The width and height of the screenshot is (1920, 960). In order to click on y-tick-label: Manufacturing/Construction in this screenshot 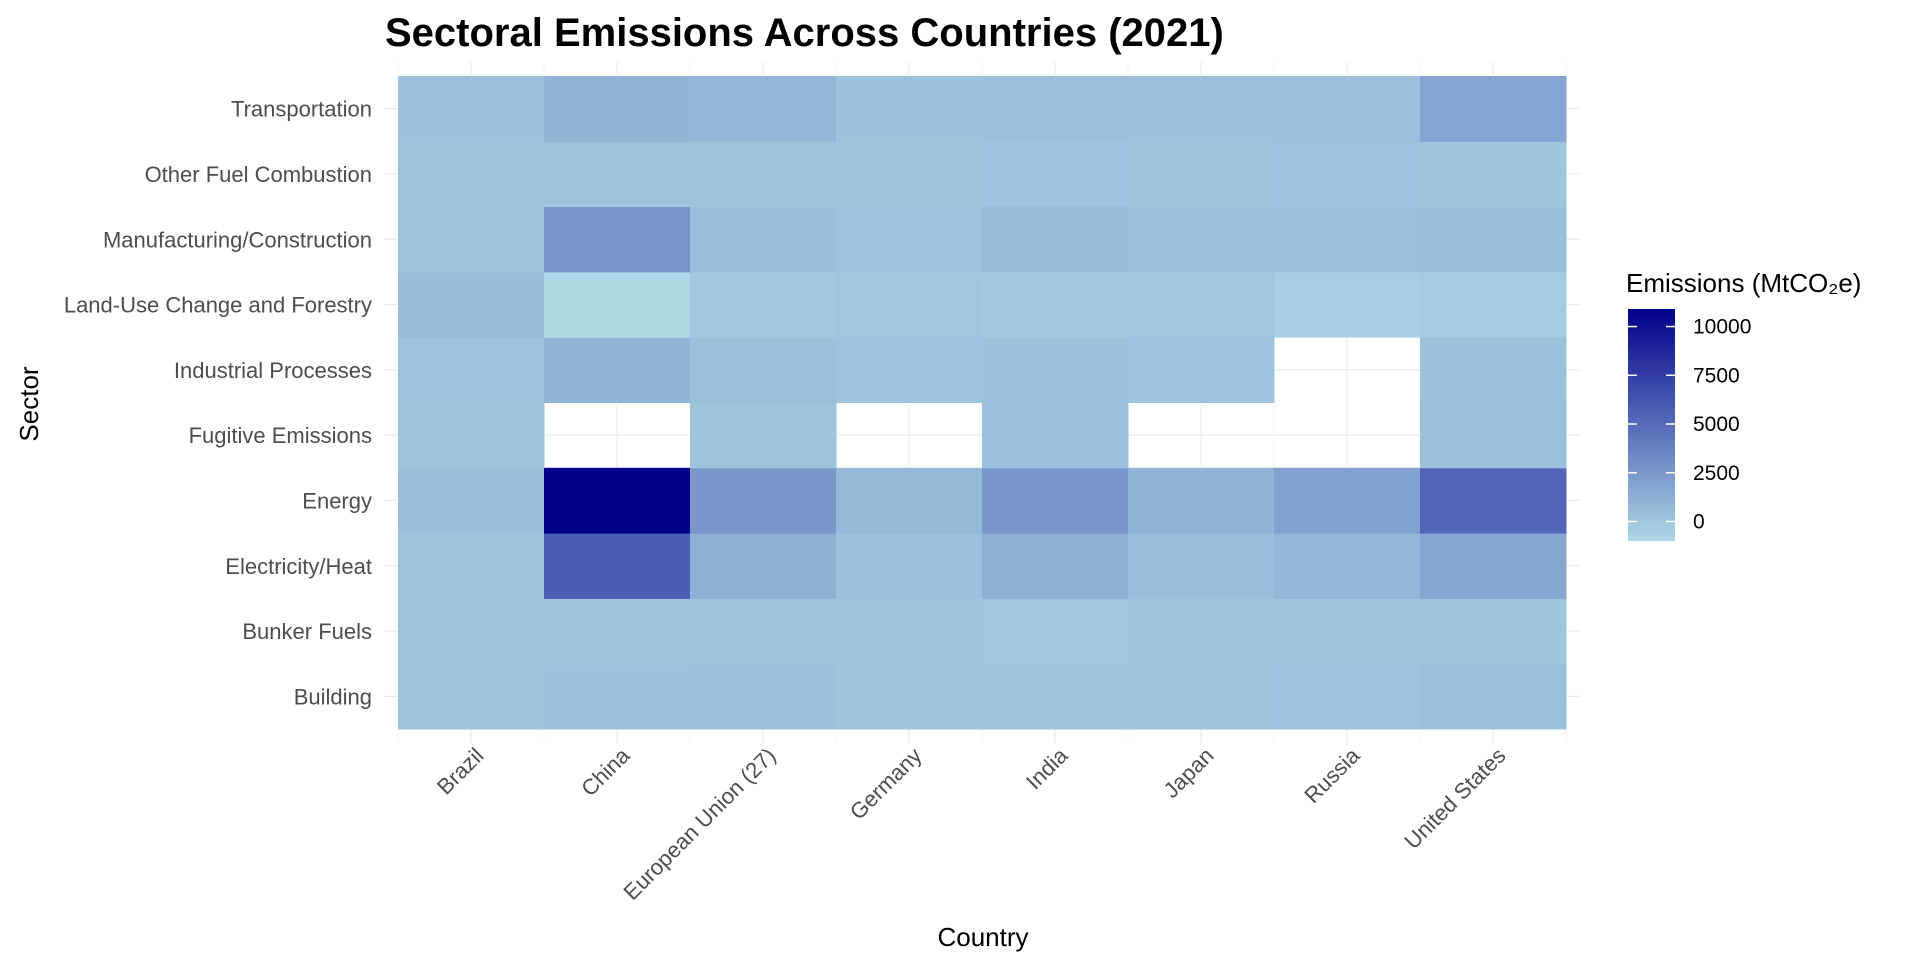, I will do `click(237, 239)`.